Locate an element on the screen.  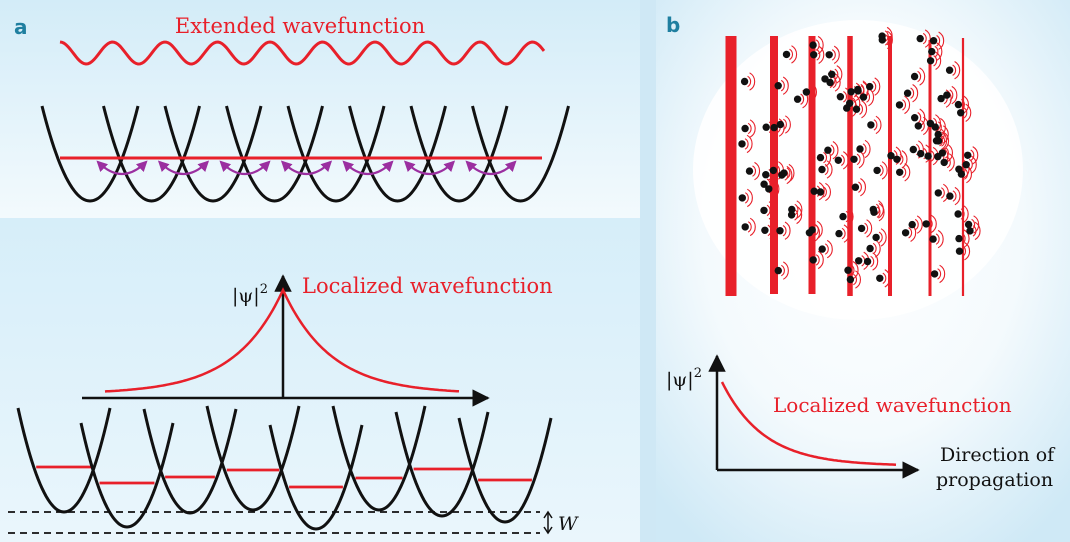
propagation-label: propagation is located at coordinates (994, 480).